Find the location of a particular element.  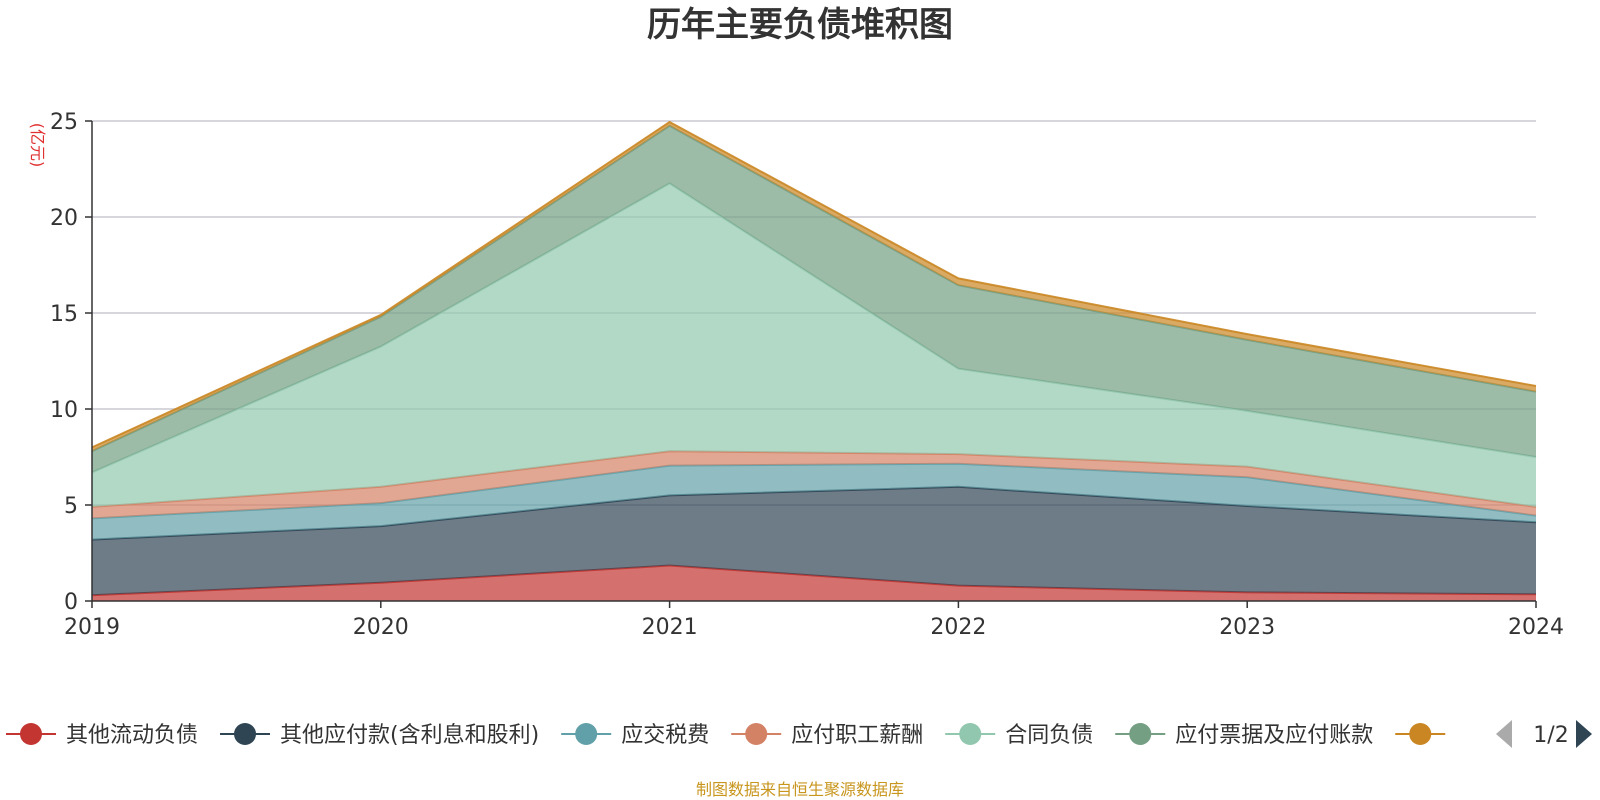

legend-label: 合同负债 is located at coordinates (1049, 735).